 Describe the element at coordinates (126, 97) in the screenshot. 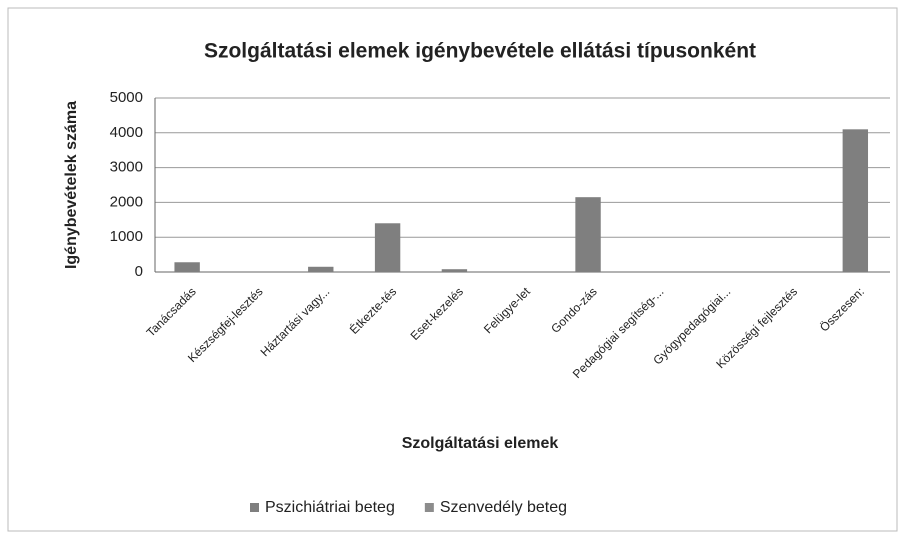

I see `y-tick-label: 5000` at that location.